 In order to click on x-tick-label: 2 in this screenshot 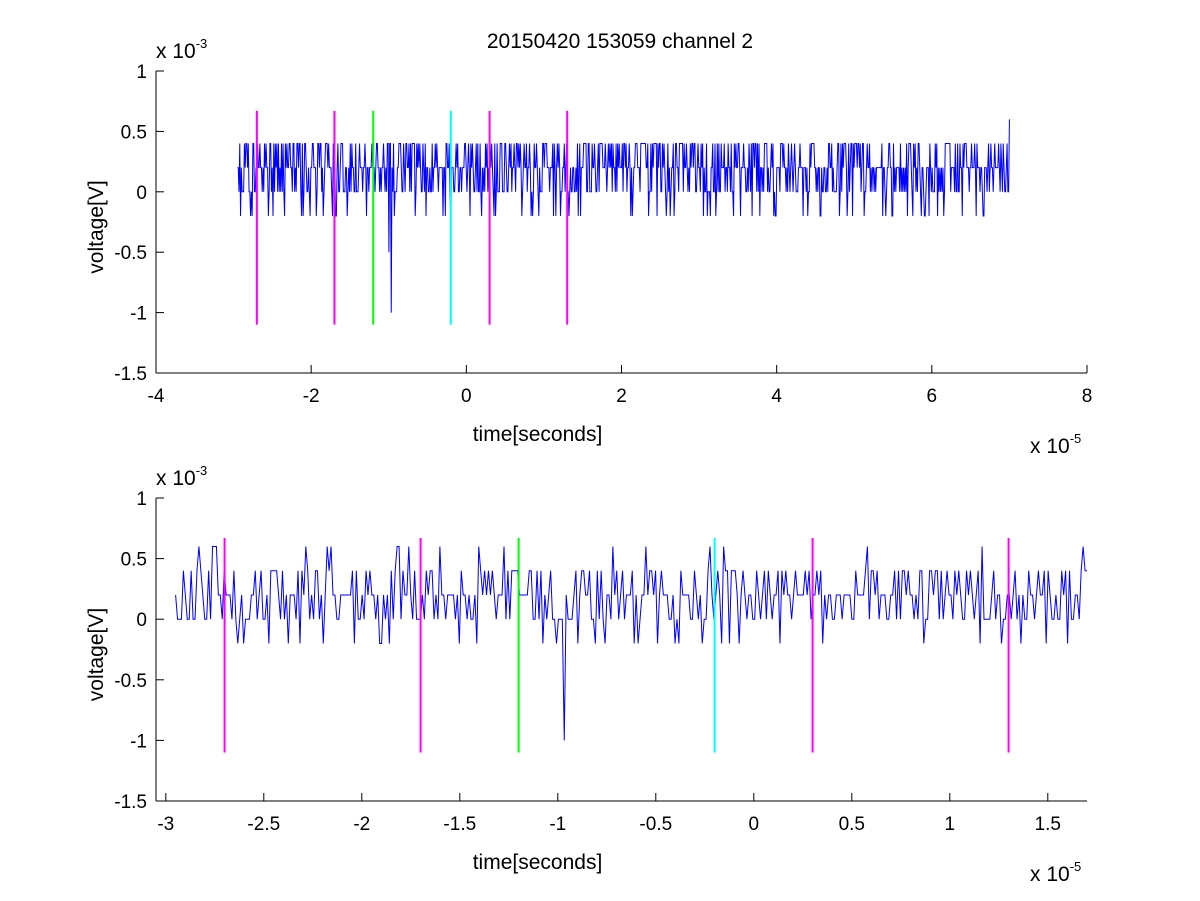, I will do `click(621, 396)`.